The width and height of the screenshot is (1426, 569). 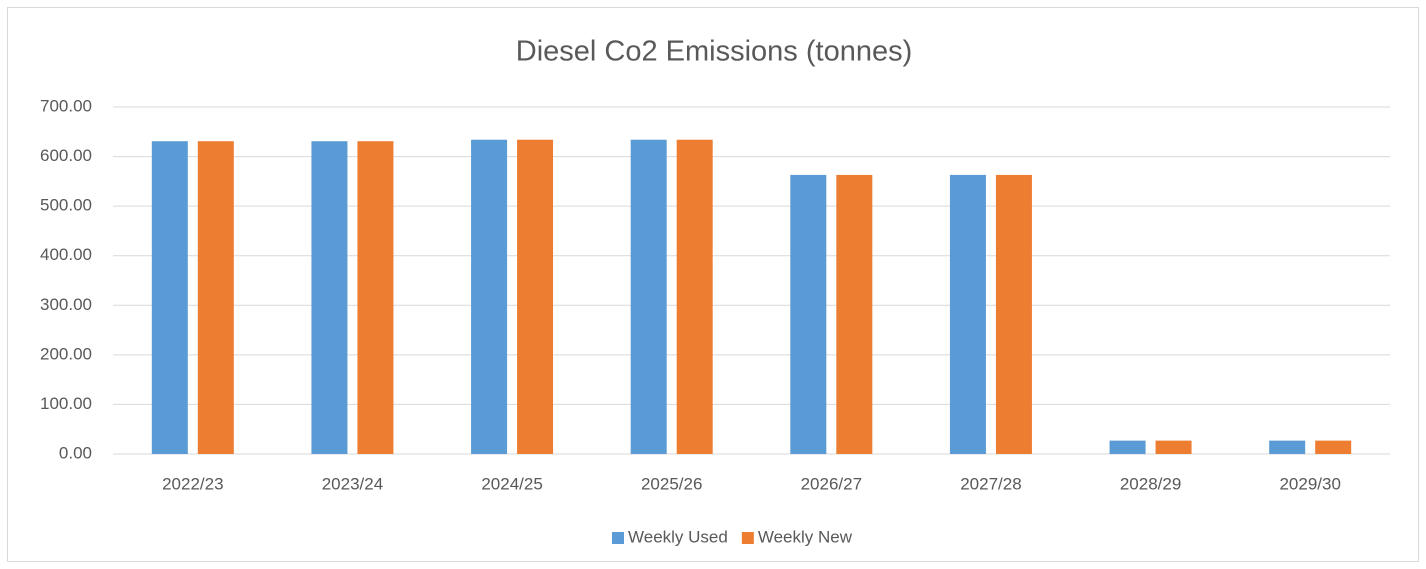 What do you see at coordinates (66, 205) in the screenshot?
I see `y-tick-label: 500.00` at bounding box center [66, 205].